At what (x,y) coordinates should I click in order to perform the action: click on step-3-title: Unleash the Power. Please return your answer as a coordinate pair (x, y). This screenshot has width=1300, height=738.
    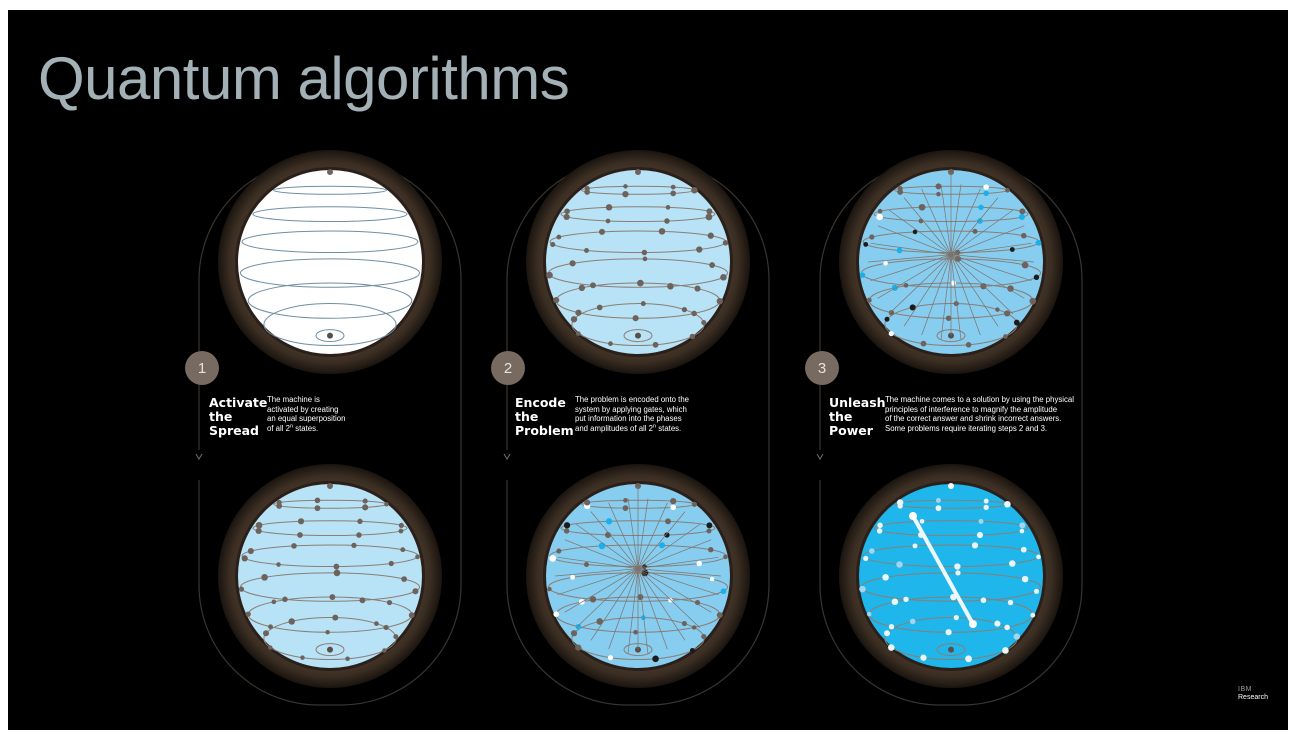
    Looking at the image, I should click on (857, 416).